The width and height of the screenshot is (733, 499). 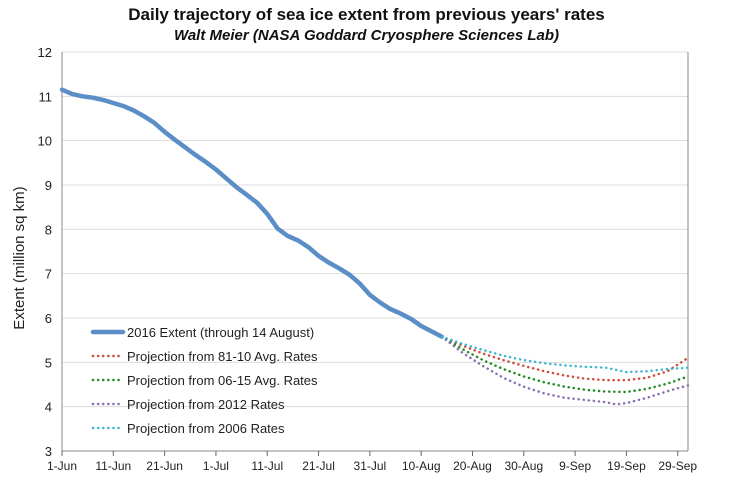 I want to click on x-tick-label: 21-Jul, so click(x=318, y=466).